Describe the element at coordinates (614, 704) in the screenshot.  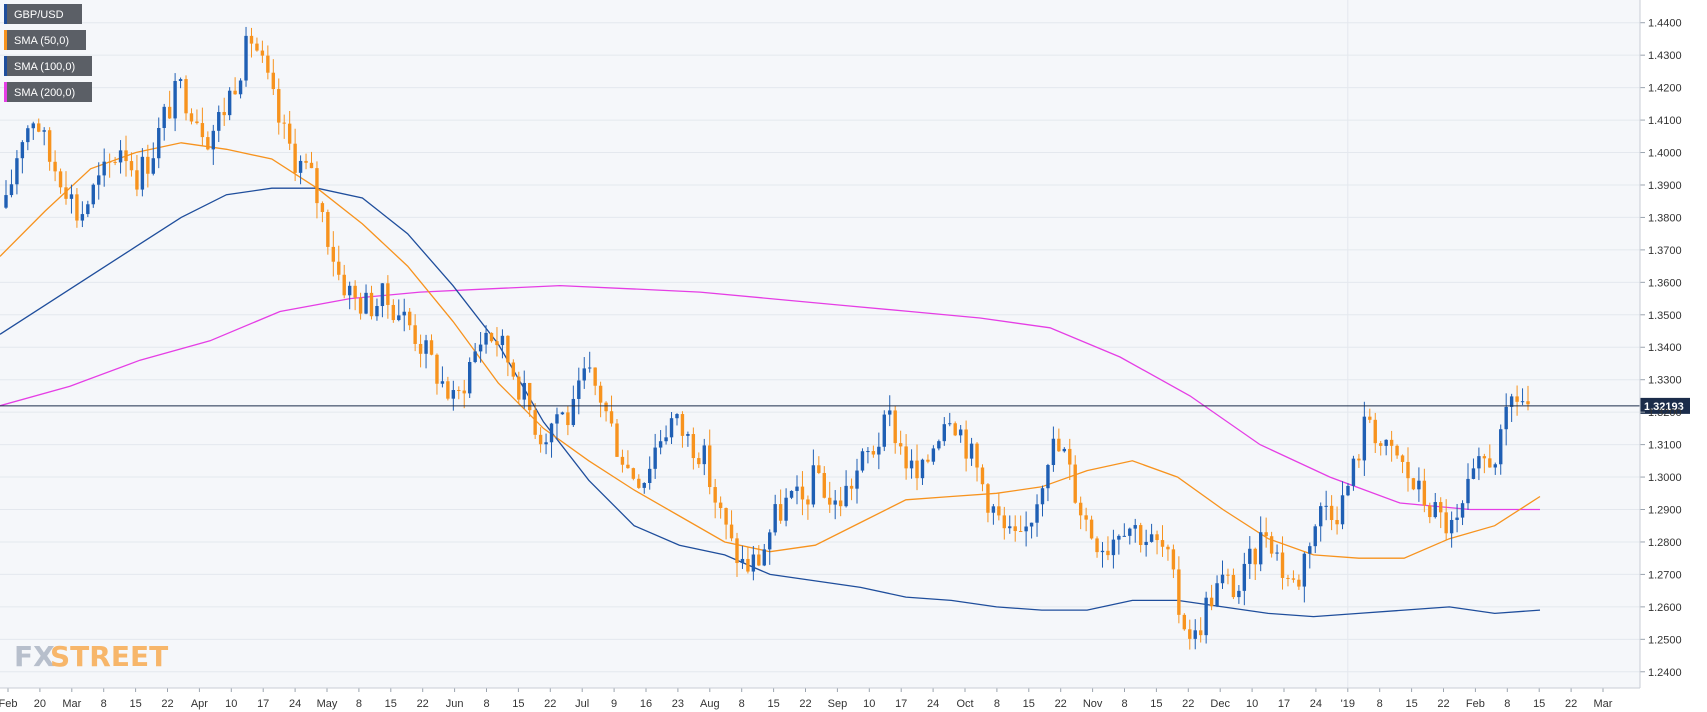
I see `x-tick-label: 9` at that location.